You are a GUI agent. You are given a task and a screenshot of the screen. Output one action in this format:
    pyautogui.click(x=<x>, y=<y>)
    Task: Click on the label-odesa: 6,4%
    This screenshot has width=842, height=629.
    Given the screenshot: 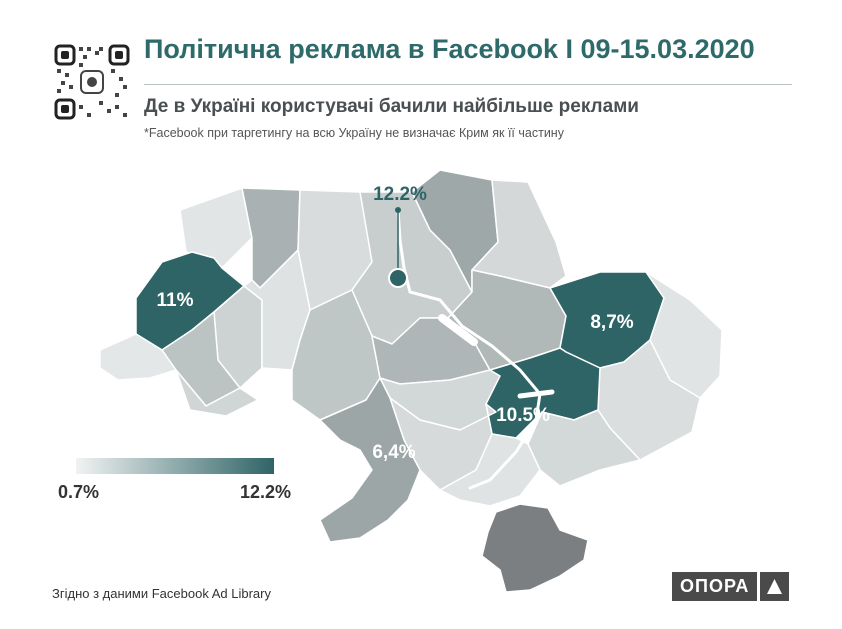 What is the action you would take?
    pyautogui.click(x=393, y=452)
    